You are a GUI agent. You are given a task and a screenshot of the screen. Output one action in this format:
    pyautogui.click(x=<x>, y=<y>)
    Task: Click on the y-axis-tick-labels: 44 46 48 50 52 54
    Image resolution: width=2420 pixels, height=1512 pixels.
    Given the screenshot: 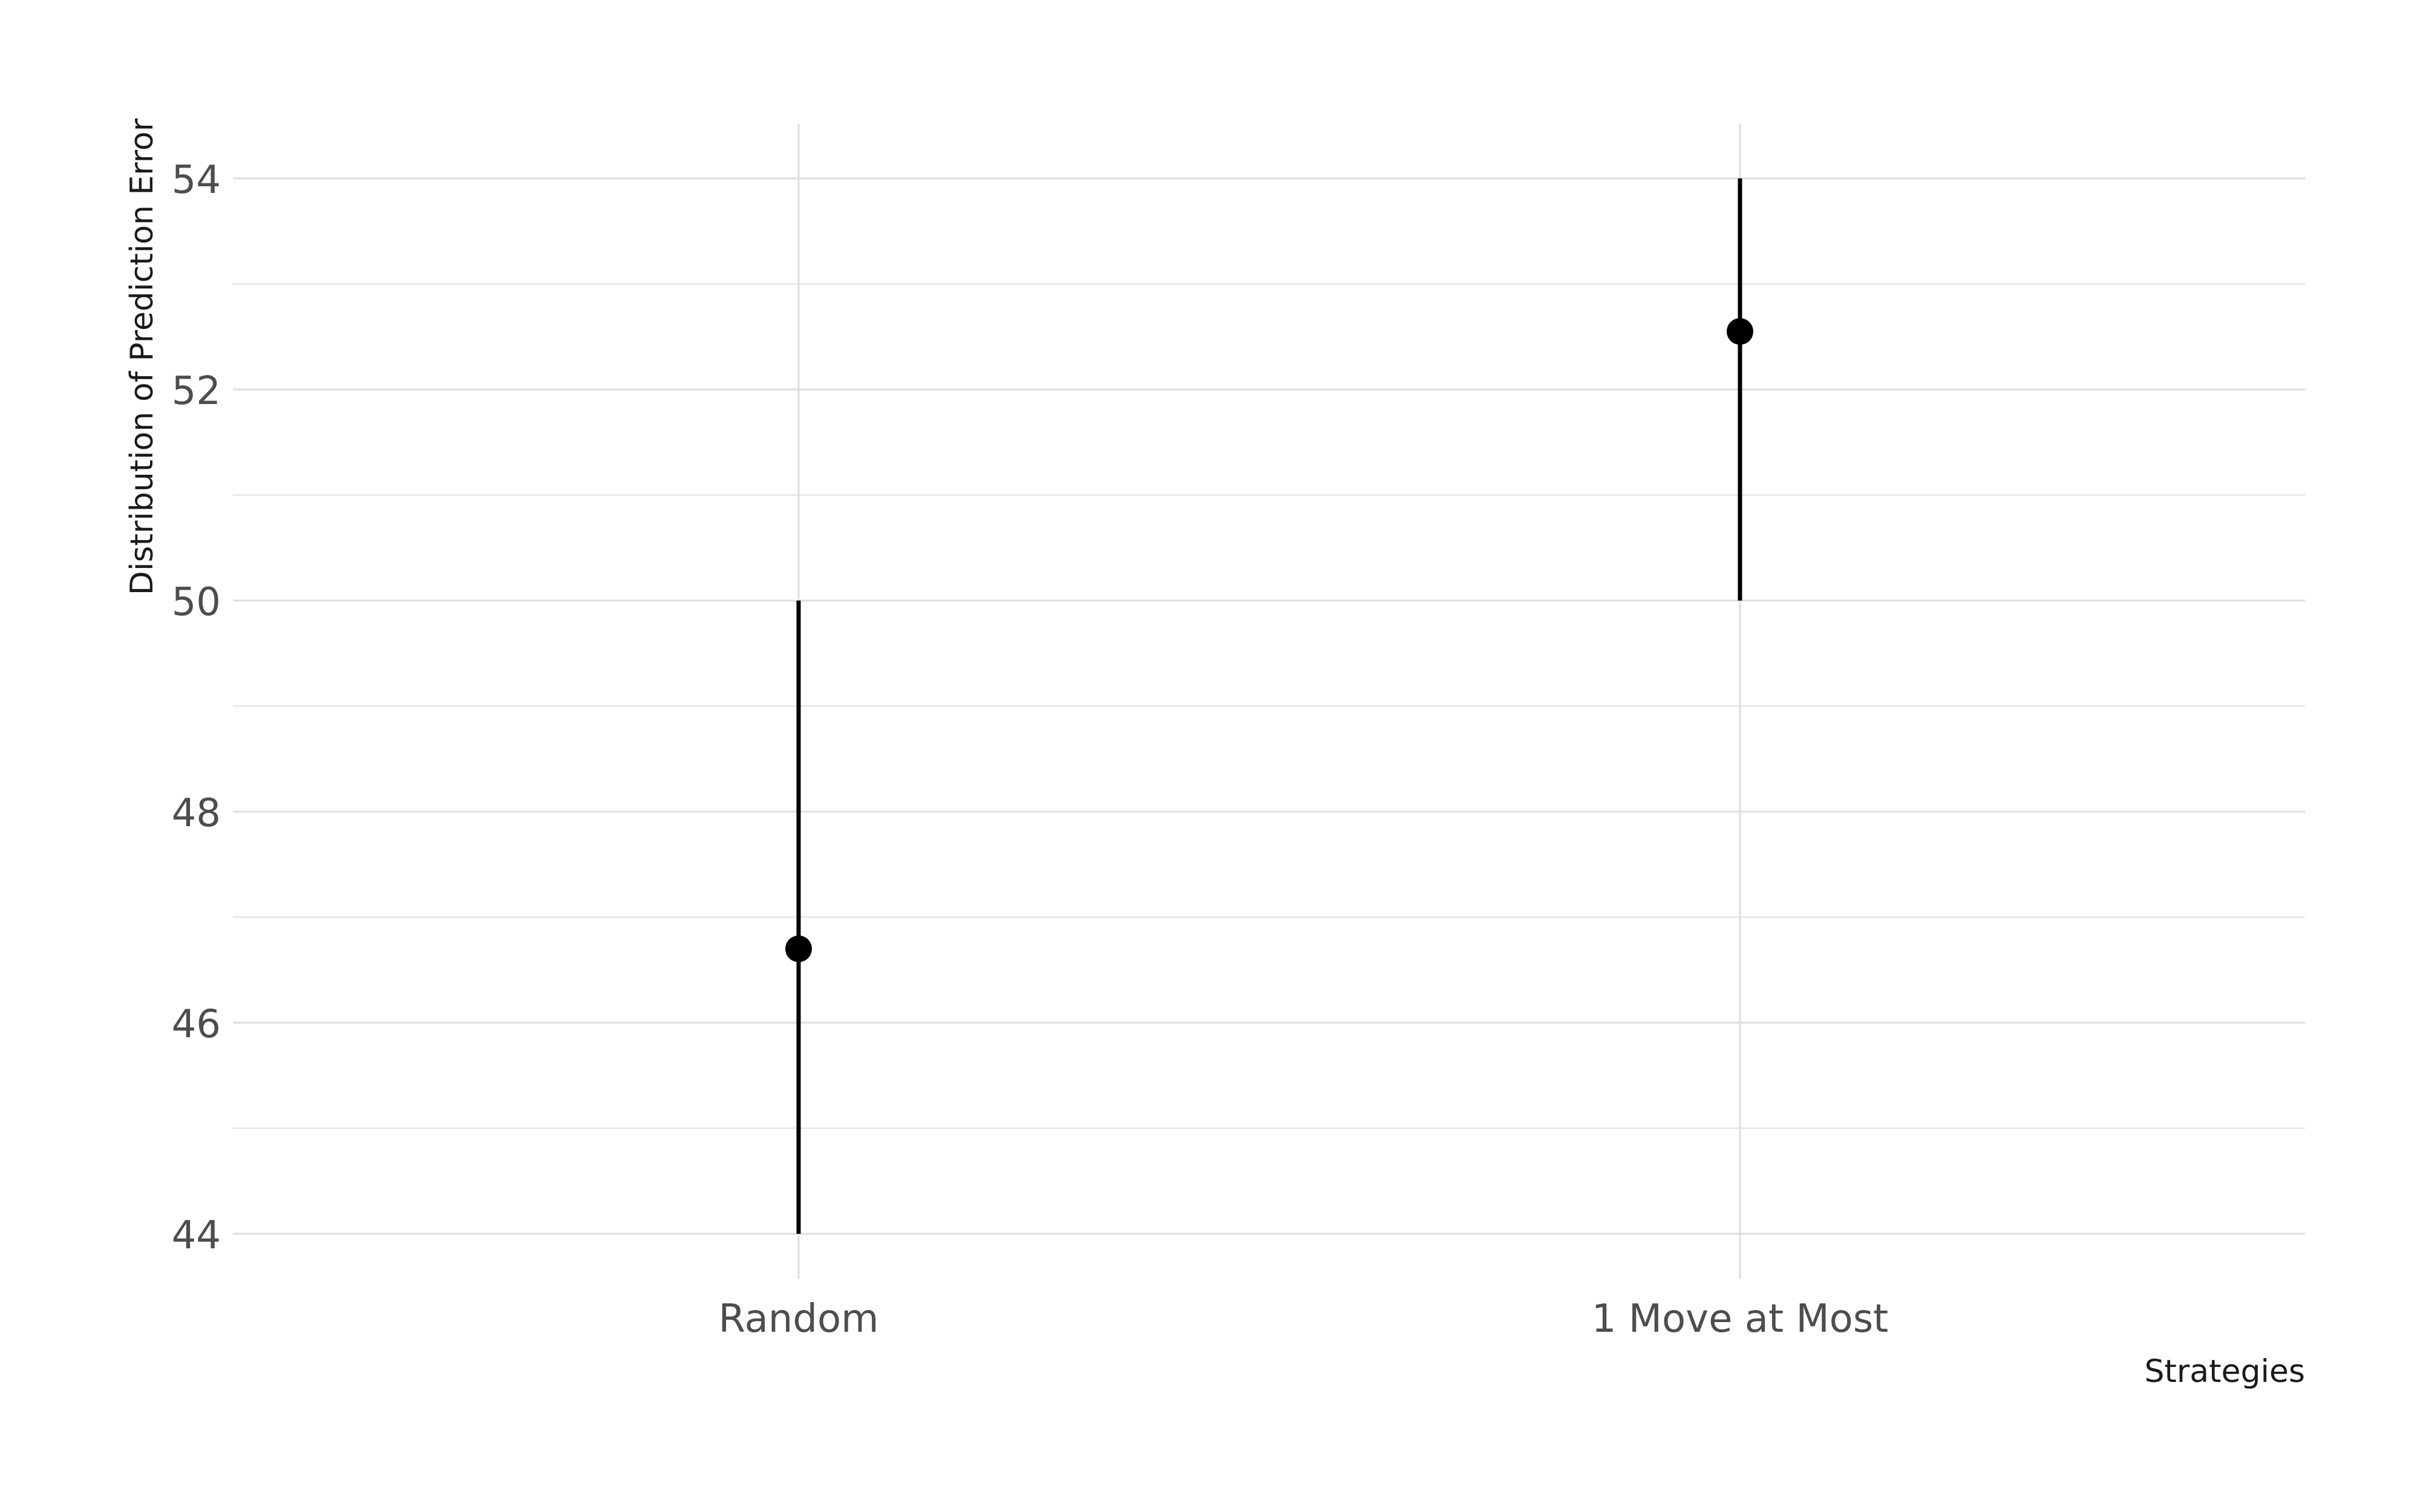 What is the action you would take?
    pyautogui.click(x=196, y=708)
    